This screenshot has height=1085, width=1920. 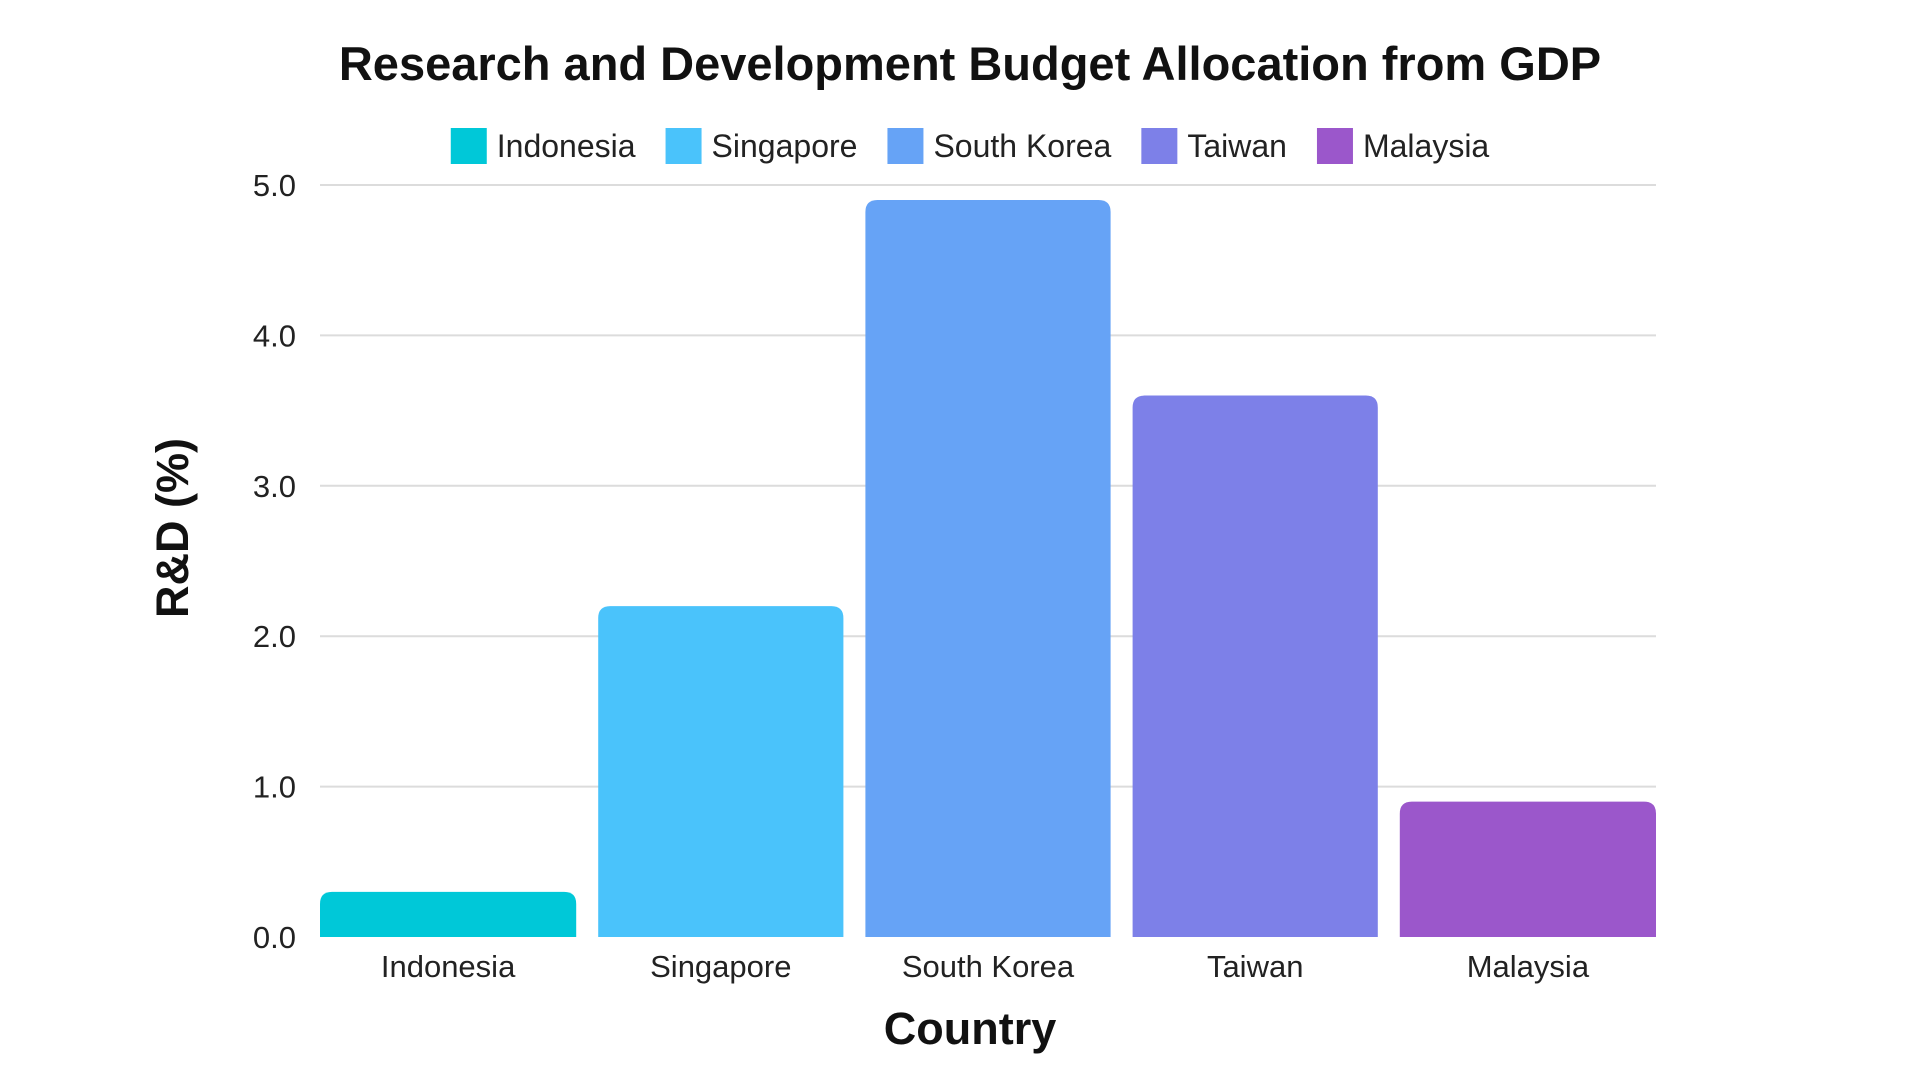 I want to click on y-tick-label: 0.0, so click(x=274, y=937).